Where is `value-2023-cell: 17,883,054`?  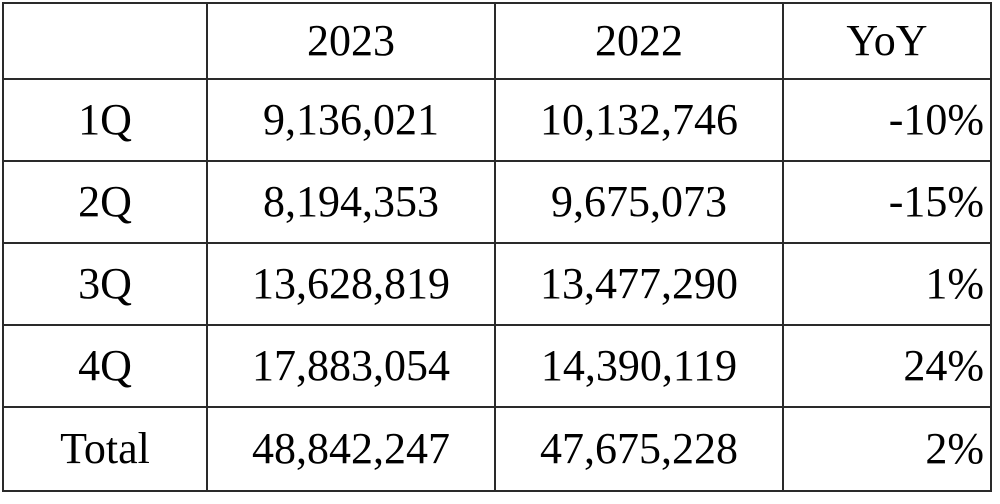 value-2023-cell: 17,883,054 is located at coordinates (351, 366).